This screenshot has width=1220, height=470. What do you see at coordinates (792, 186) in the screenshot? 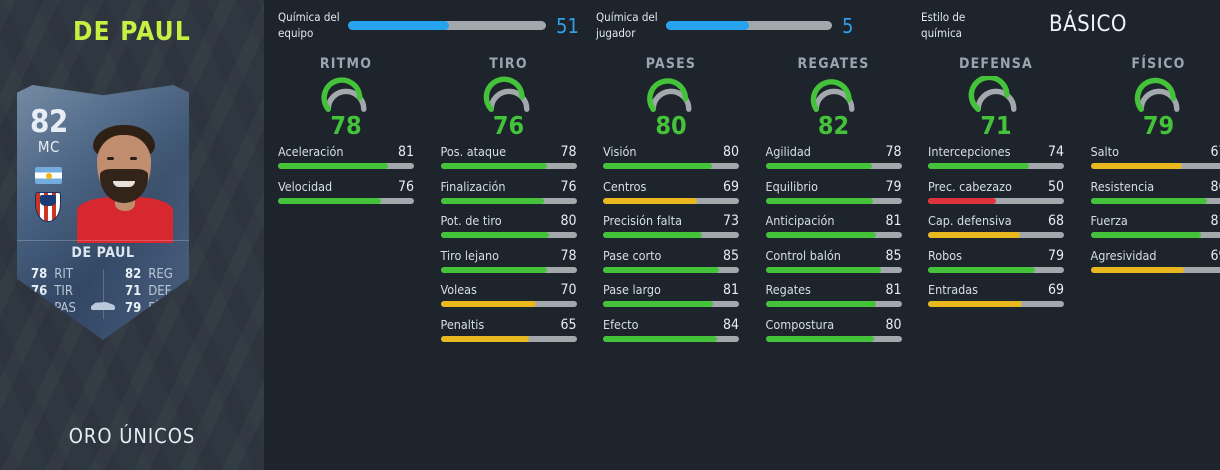
I see `substat-name: Equilibrio` at bounding box center [792, 186].